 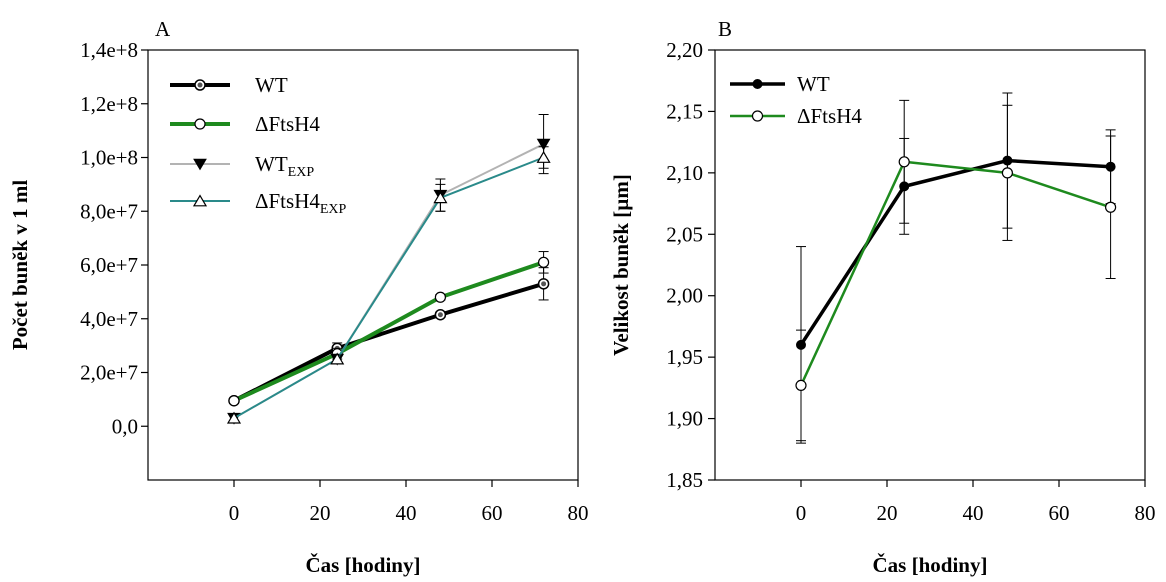 What do you see at coordinates (684, 111) in the screenshot?
I see `y-tick-label: 2,15` at bounding box center [684, 111].